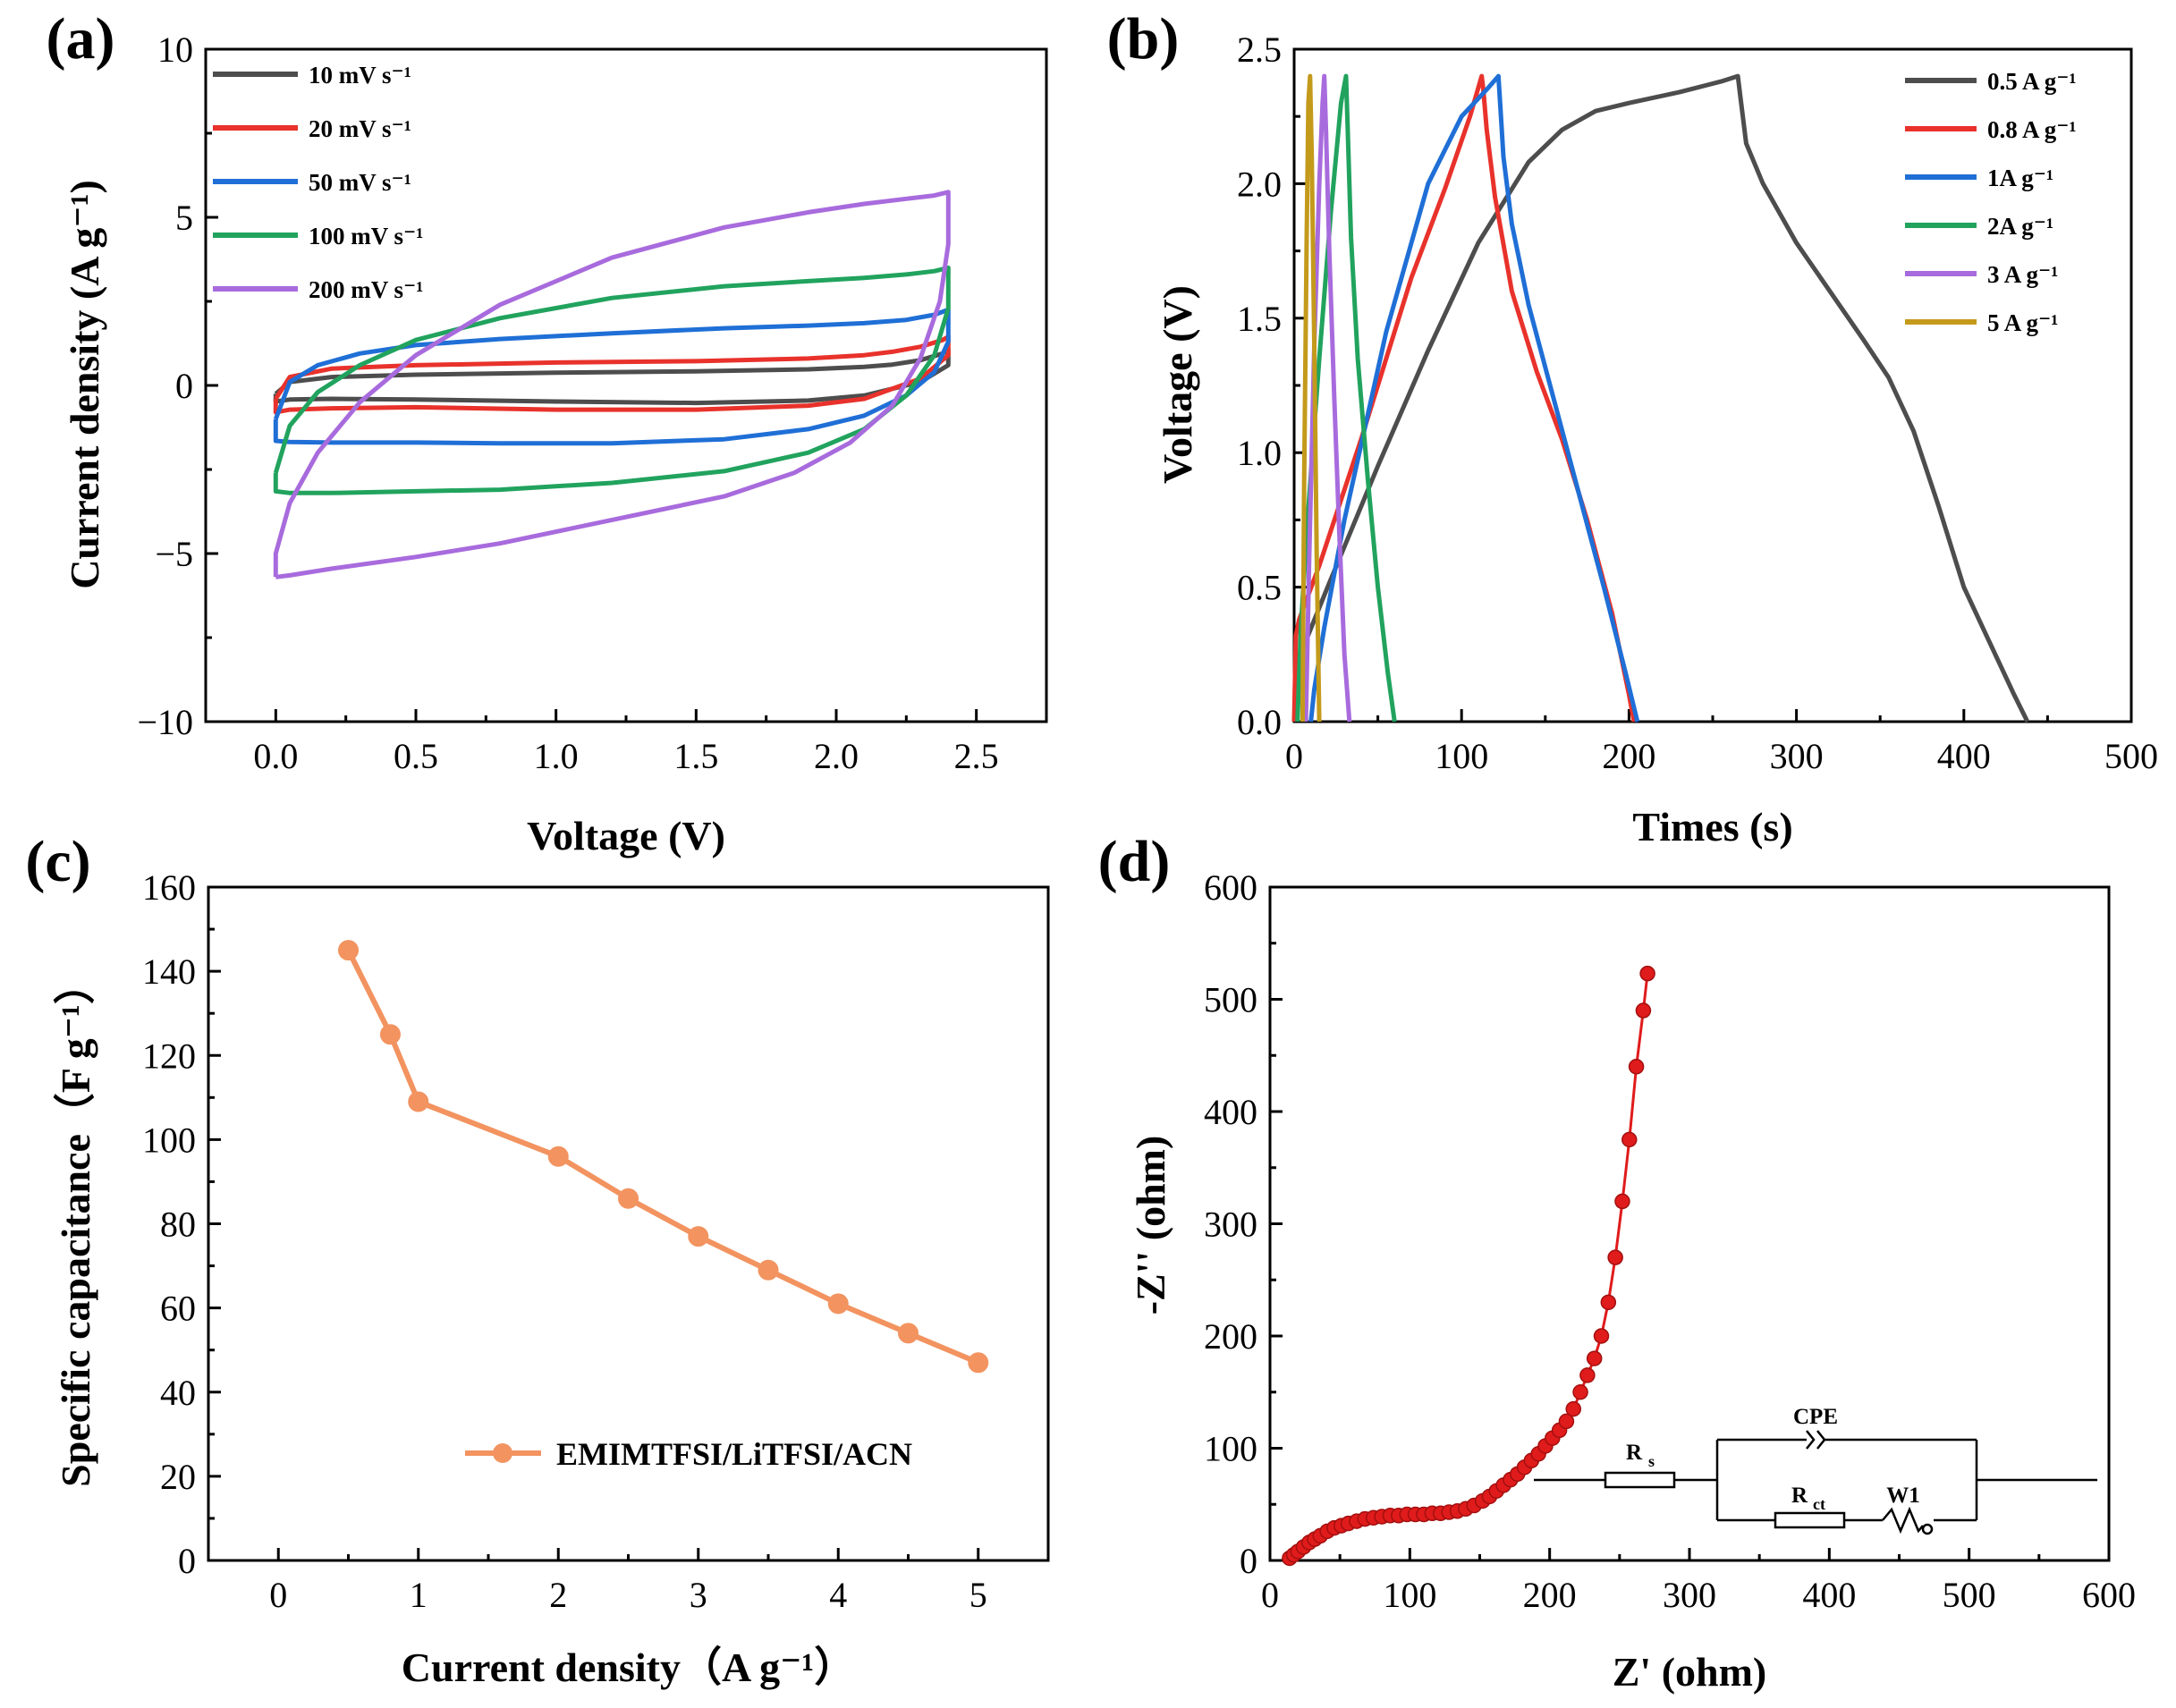 This screenshot has height=1708, width=2176. Describe the element at coordinates (1903, 1521) in the screenshot. I see `warburg-element` at that location.